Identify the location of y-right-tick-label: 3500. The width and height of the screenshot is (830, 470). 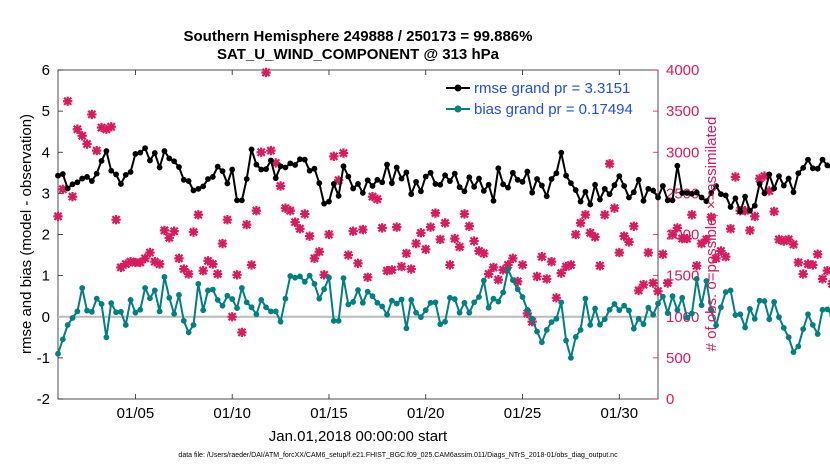
(682, 111).